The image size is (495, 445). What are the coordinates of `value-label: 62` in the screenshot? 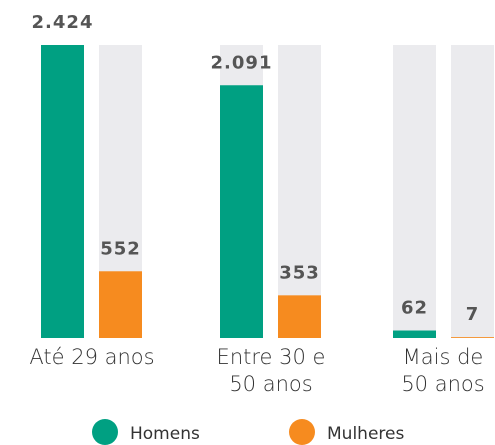 It's located at (414, 308).